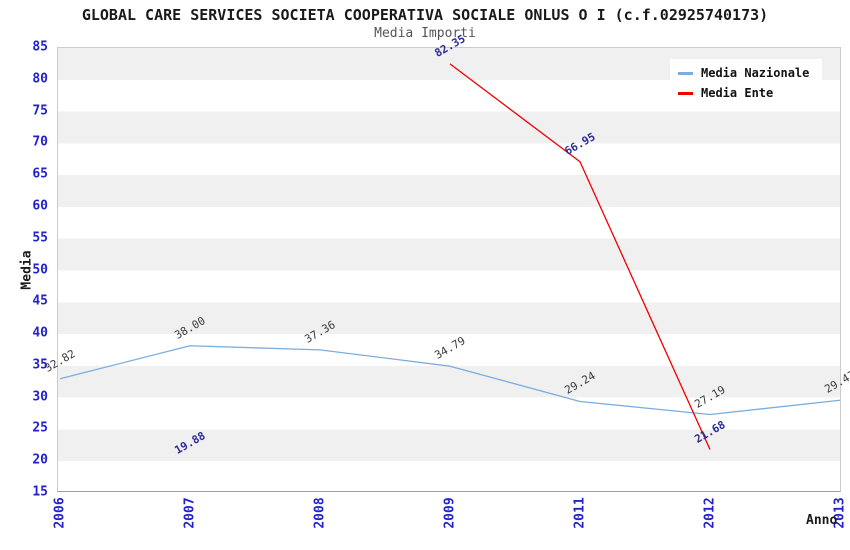 This screenshot has height=550, width=850. What do you see at coordinates (40, 111) in the screenshot?
I see `y-tick-label: 75` at bounding box center [40, 111].